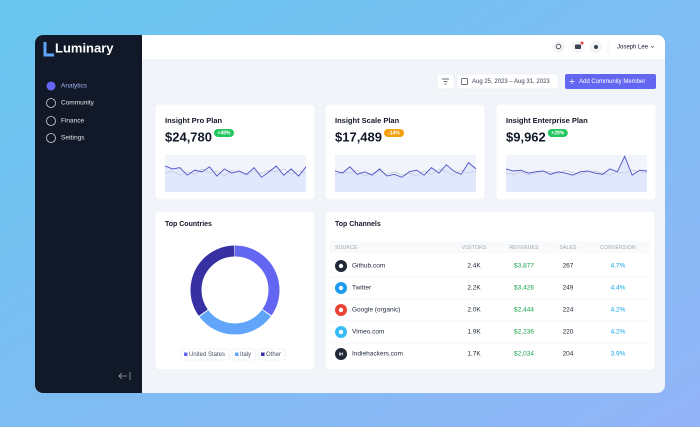 This screenshot has height=427, width=700. I want to click on channel-name: Google (organic), so click(376, 310).